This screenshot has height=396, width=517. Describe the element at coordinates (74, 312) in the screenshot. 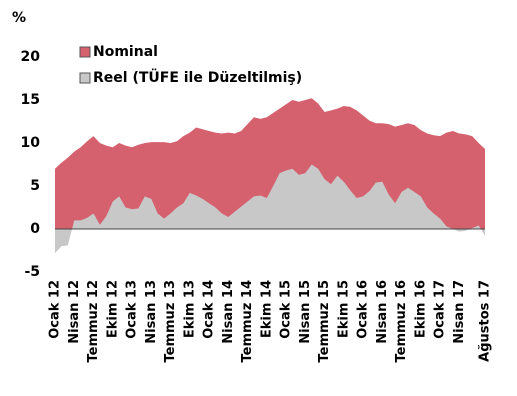

I see `x-tick-label: Nisan 12` at that location.